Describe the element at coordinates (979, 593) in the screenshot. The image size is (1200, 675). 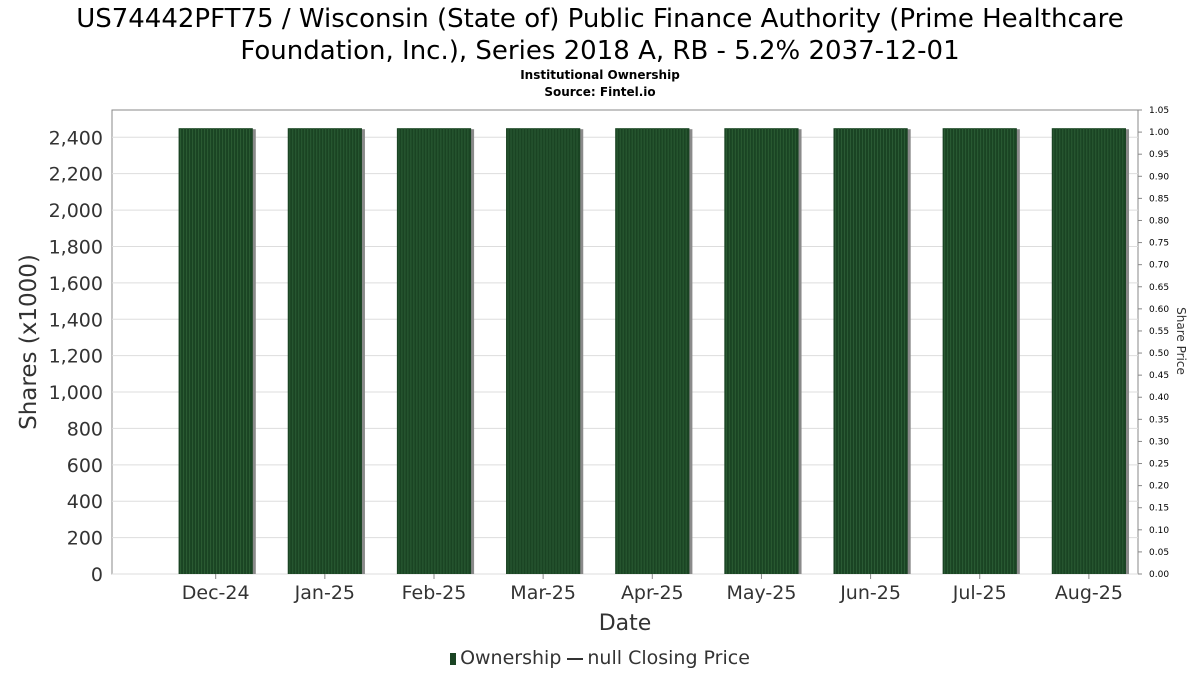
I see `x-tick-label: Jul-25` at that location.